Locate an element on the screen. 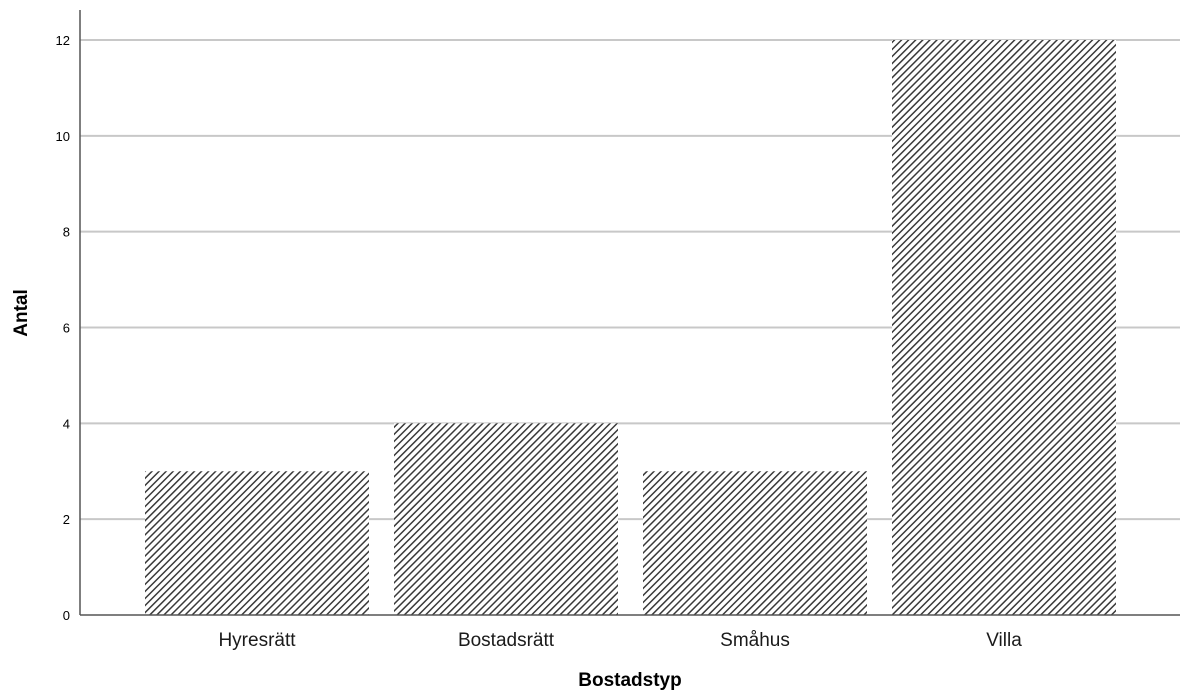 The width and height of the screenshot is (1180, 697). y-tick-label: 10 is located at coordinates (63, 136).